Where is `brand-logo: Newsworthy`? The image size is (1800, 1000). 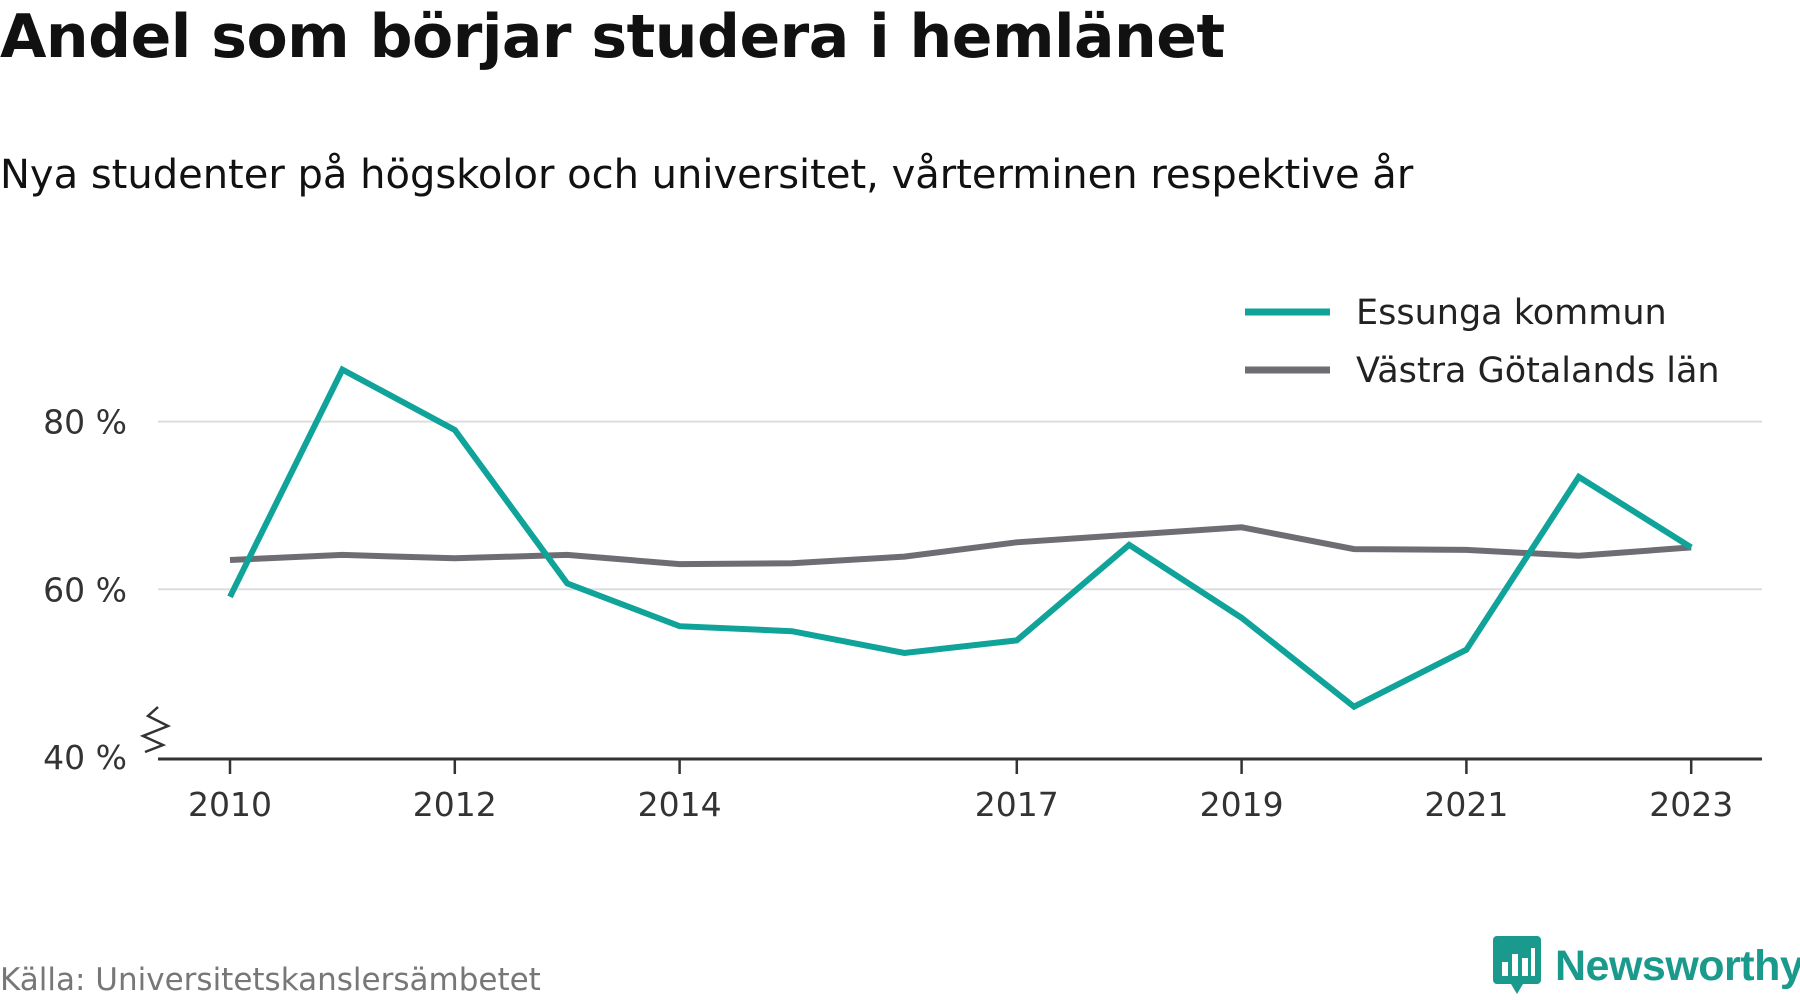 brand-logo: Newsworthy is located at coordinates (1646, 966).